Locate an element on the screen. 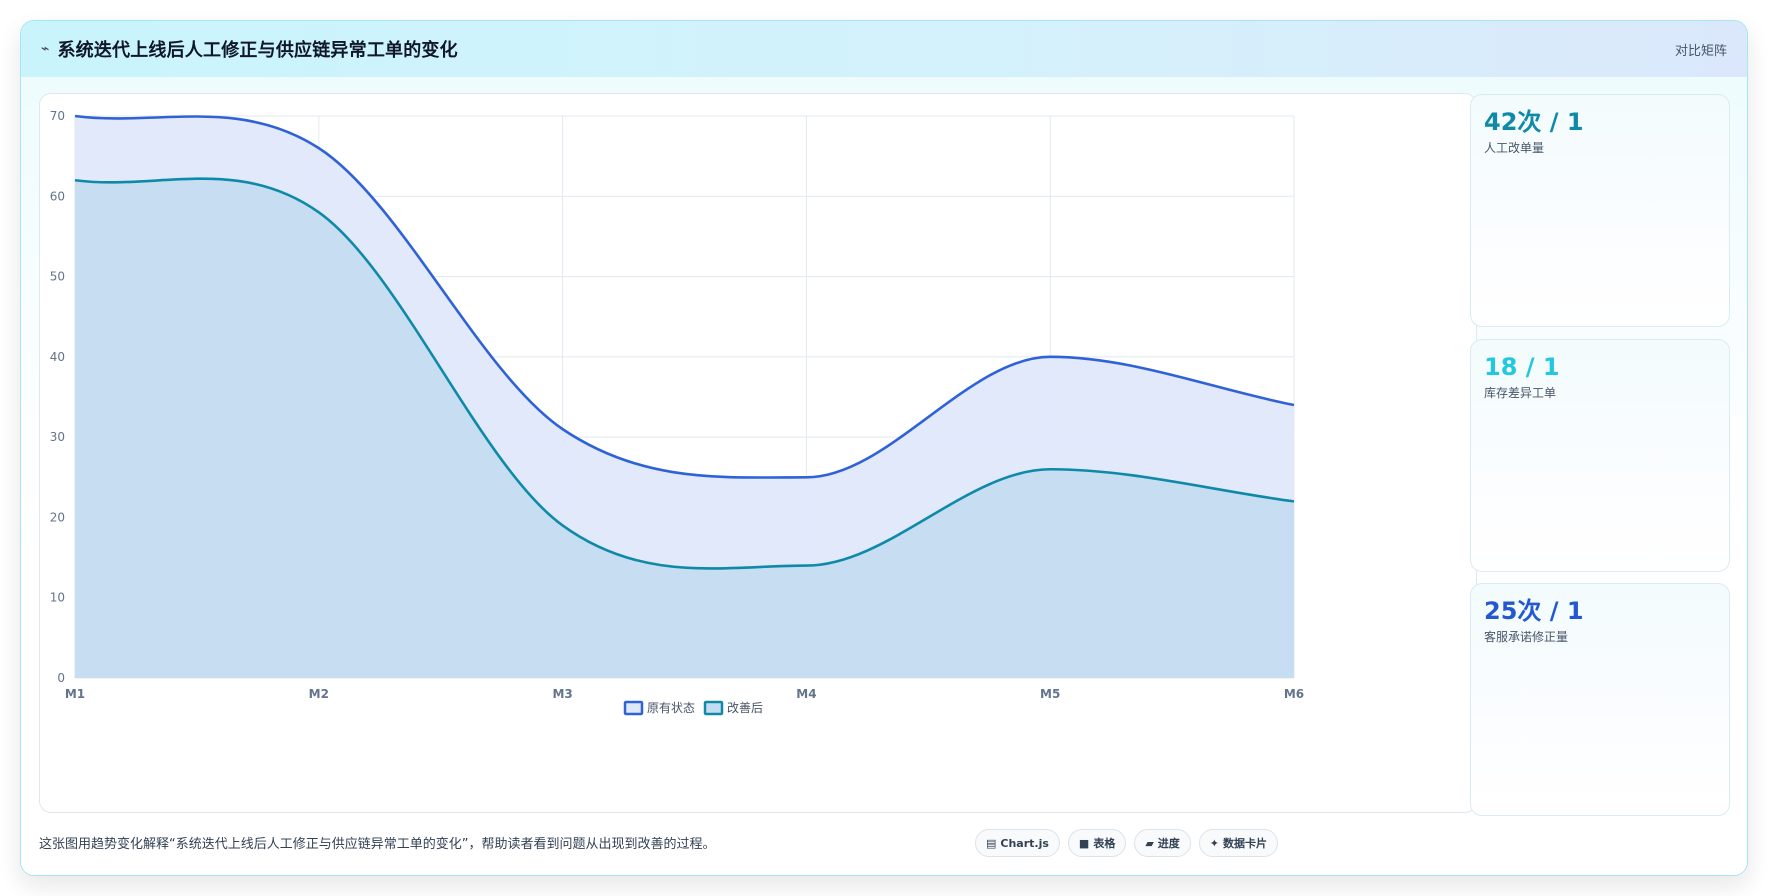  tag-table: ■ 表格 is located at coordinates (1097, 843).